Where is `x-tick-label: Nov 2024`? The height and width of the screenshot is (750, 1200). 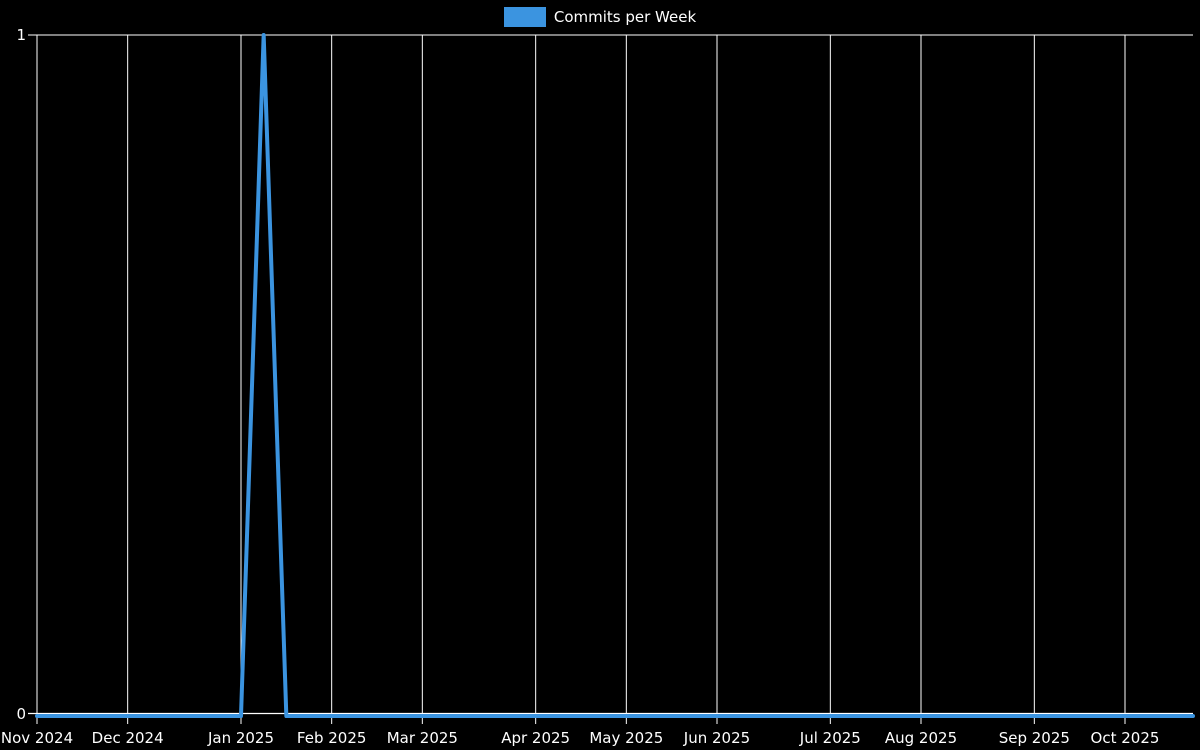
x-tick-label: Nov 2024 is located at coordinates (37, 738).